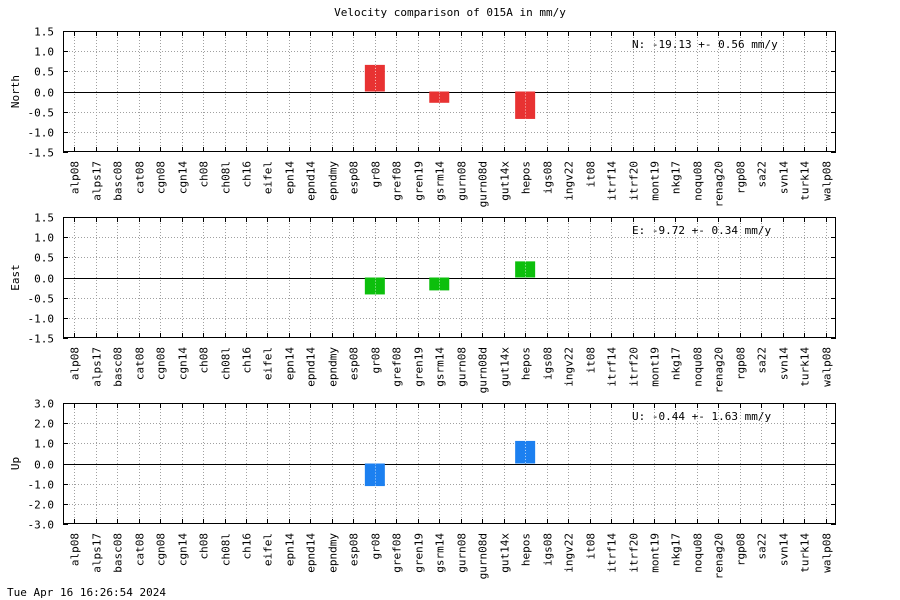 The height and width of the screenshot is (600, 900). What do you see at coordinates (140, 177) in the screenshot?
I see `north-xtick-label: cat08` at bounding box center [140, 177].